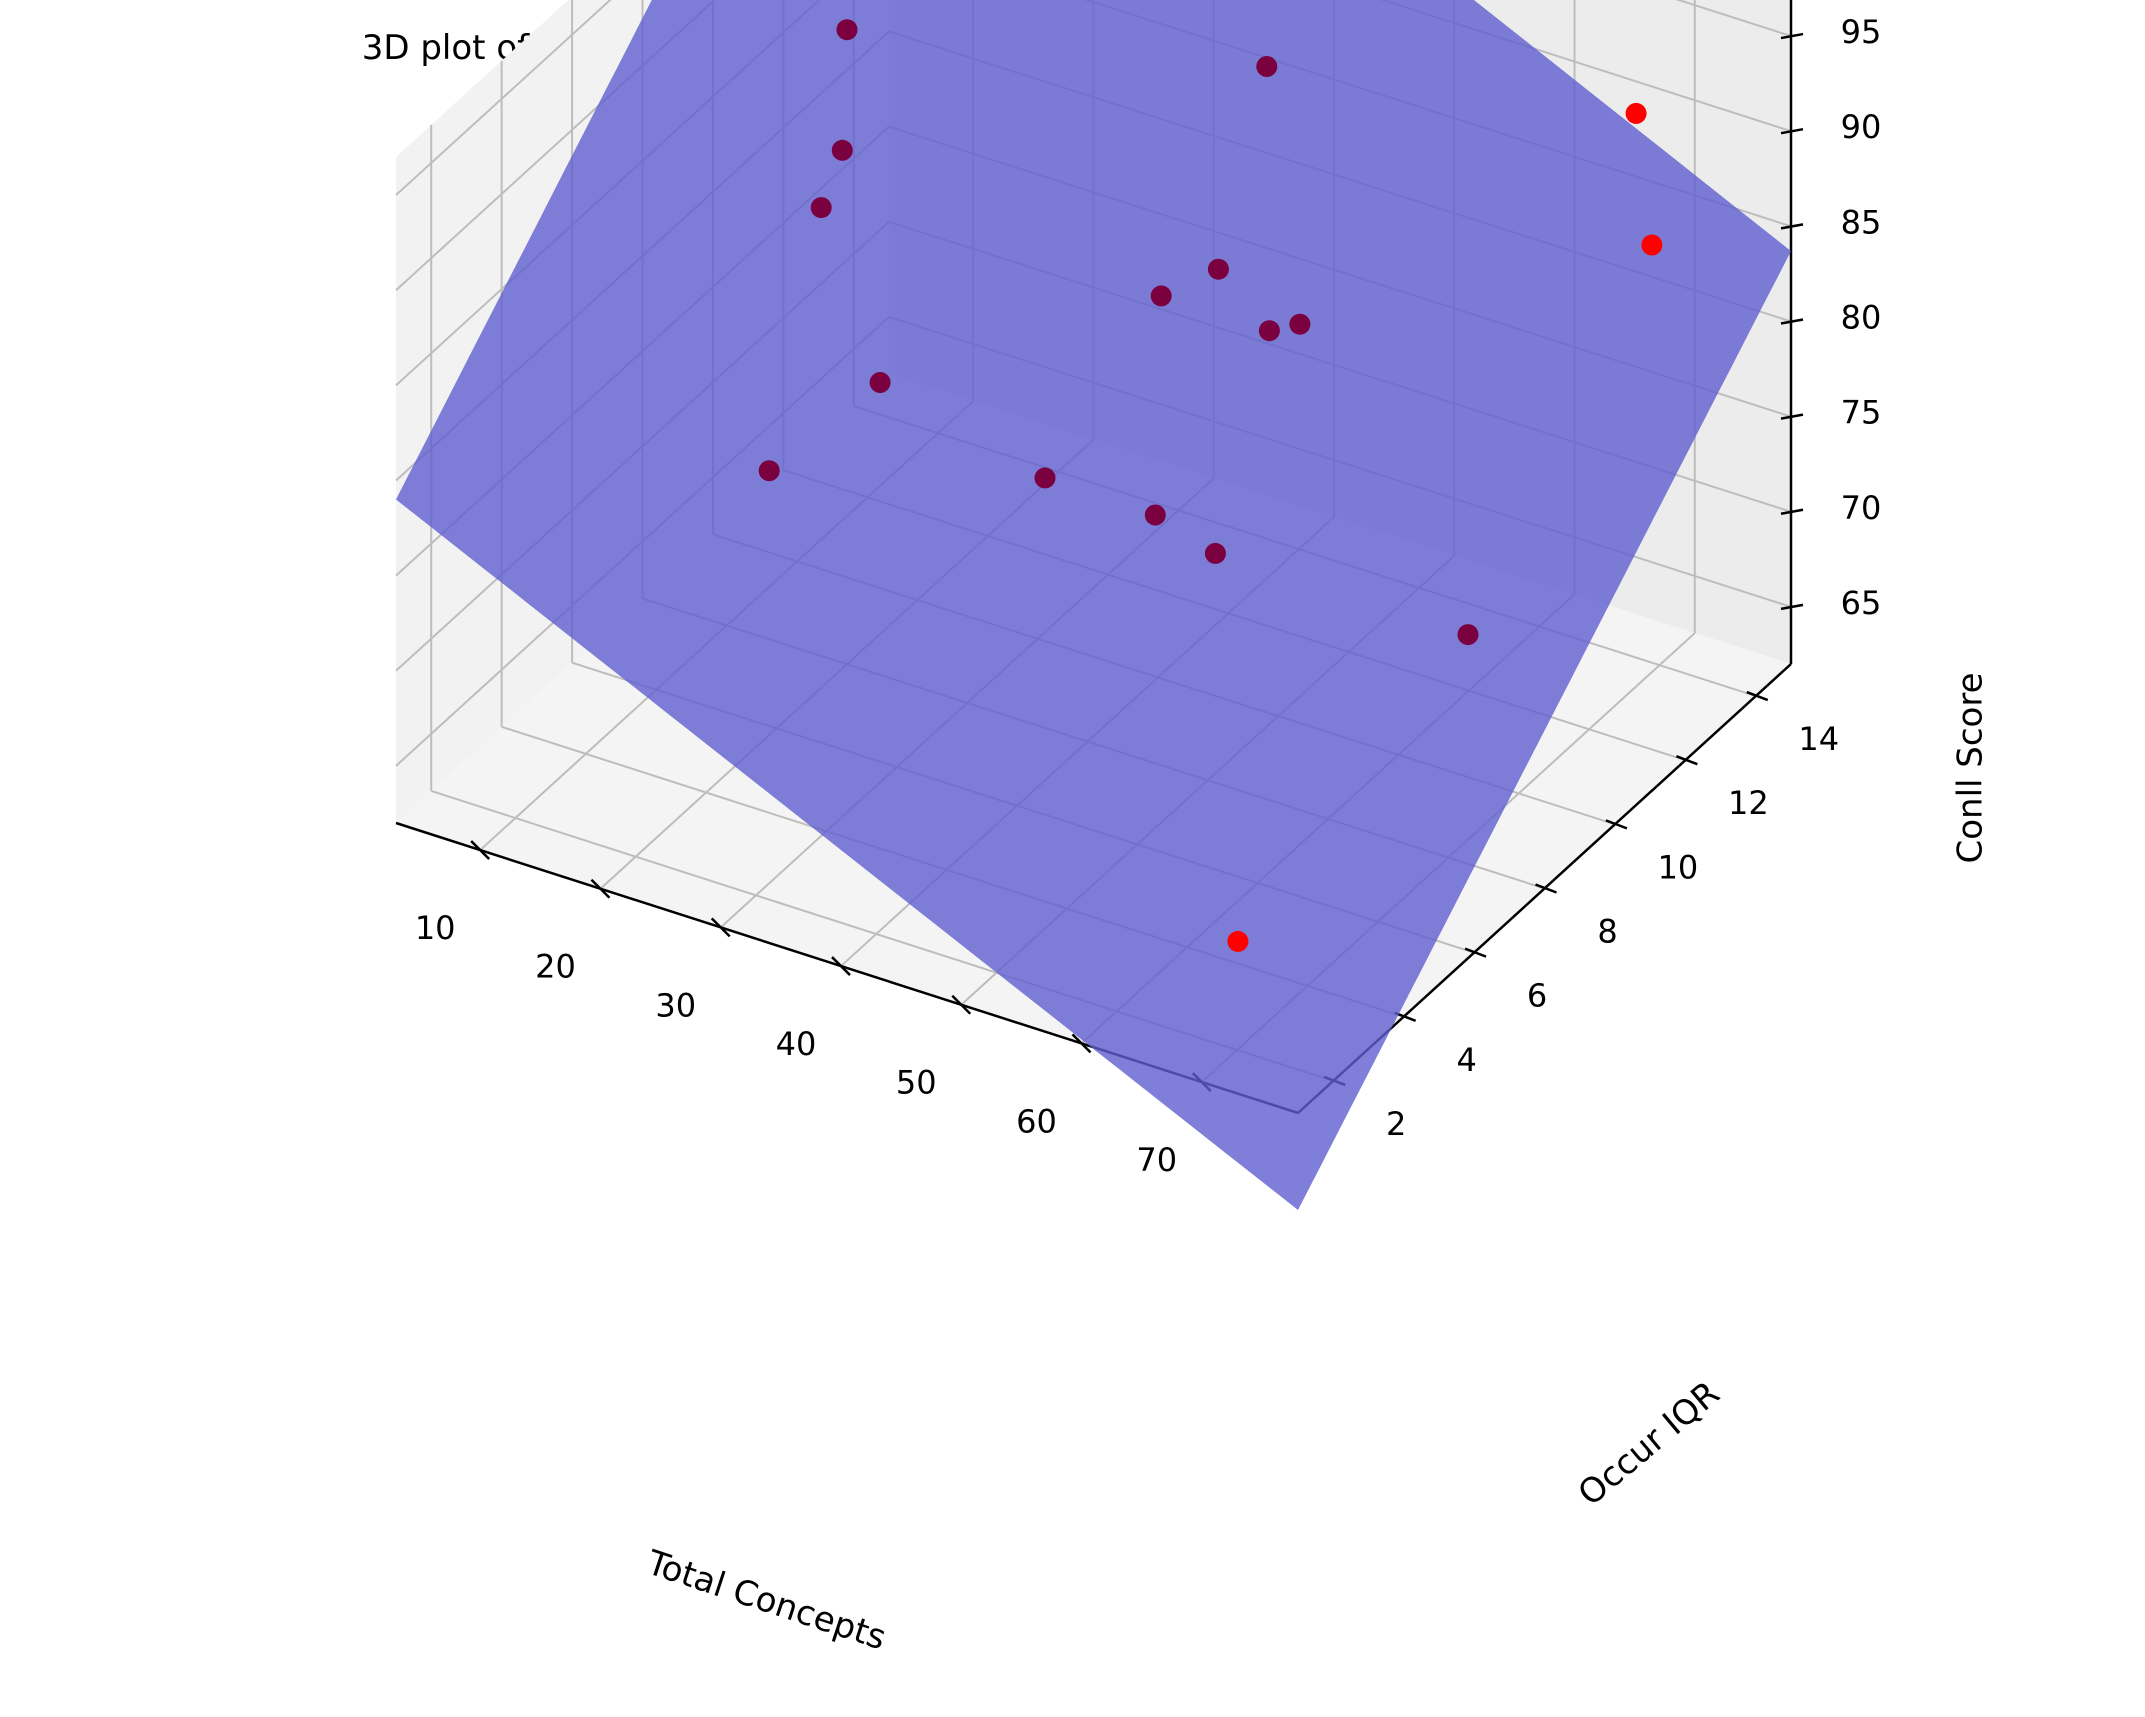 The height and width of the screenshot is (1717, 2145). Describe the element at coordinates (1466, 1060) in the screenshot. I see `y-tick-label: 4` at that location.